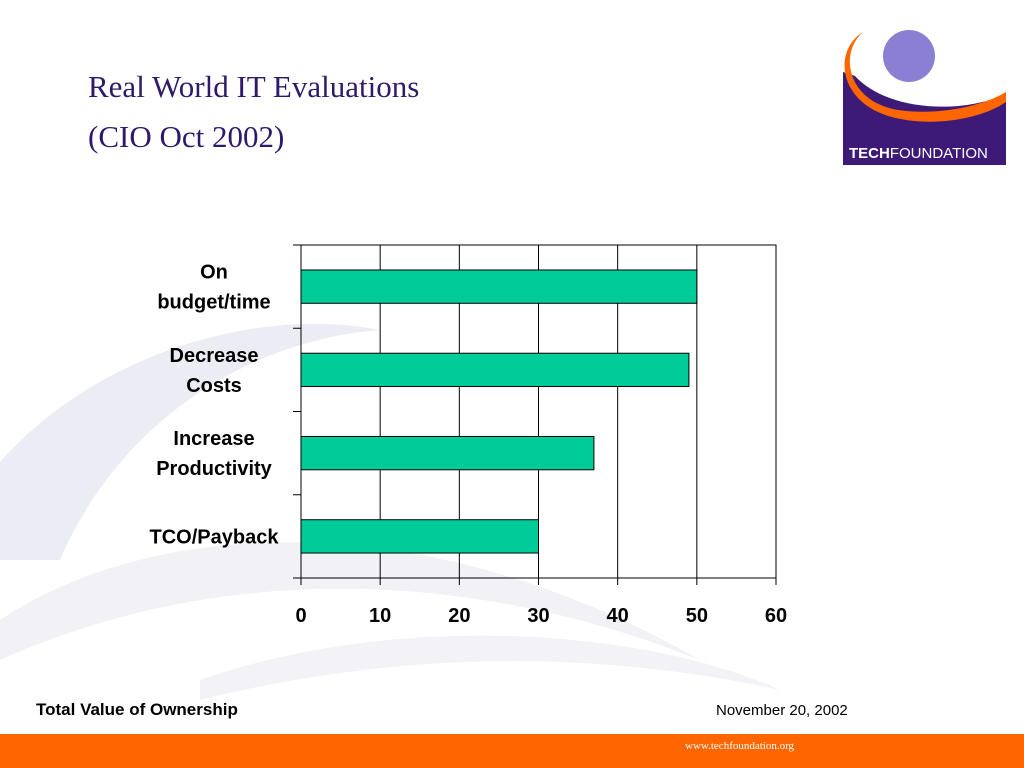 The height and width of the screenshot is (768, 1024). Describe the element at coordinates (782, 710) in the screenshot. I see `footer-date: November 20, 2002` at that location.